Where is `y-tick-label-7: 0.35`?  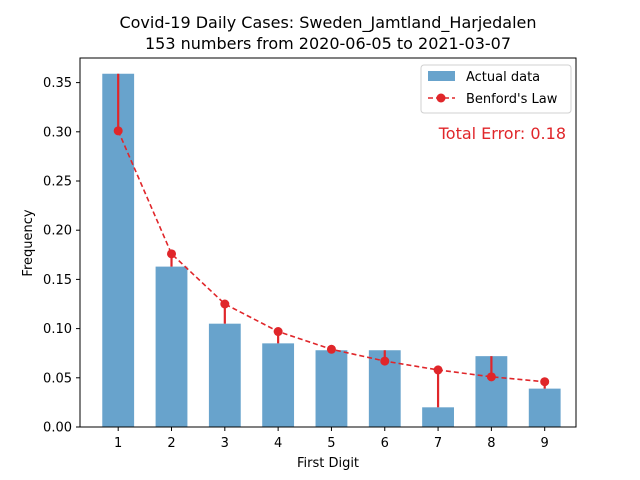 y-tick-label-7: 0.35 is located at coordinates (57, 83).